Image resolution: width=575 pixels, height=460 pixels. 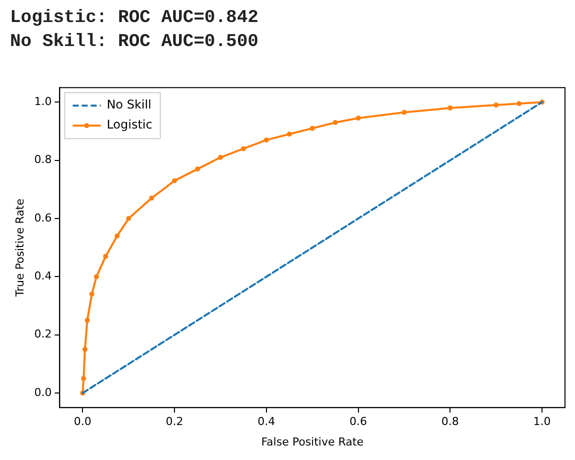 What do you see at coordinates (83, 421) in the screenshot?
I see `x-tick-label: 0.0` at bounding box center [83, 421].